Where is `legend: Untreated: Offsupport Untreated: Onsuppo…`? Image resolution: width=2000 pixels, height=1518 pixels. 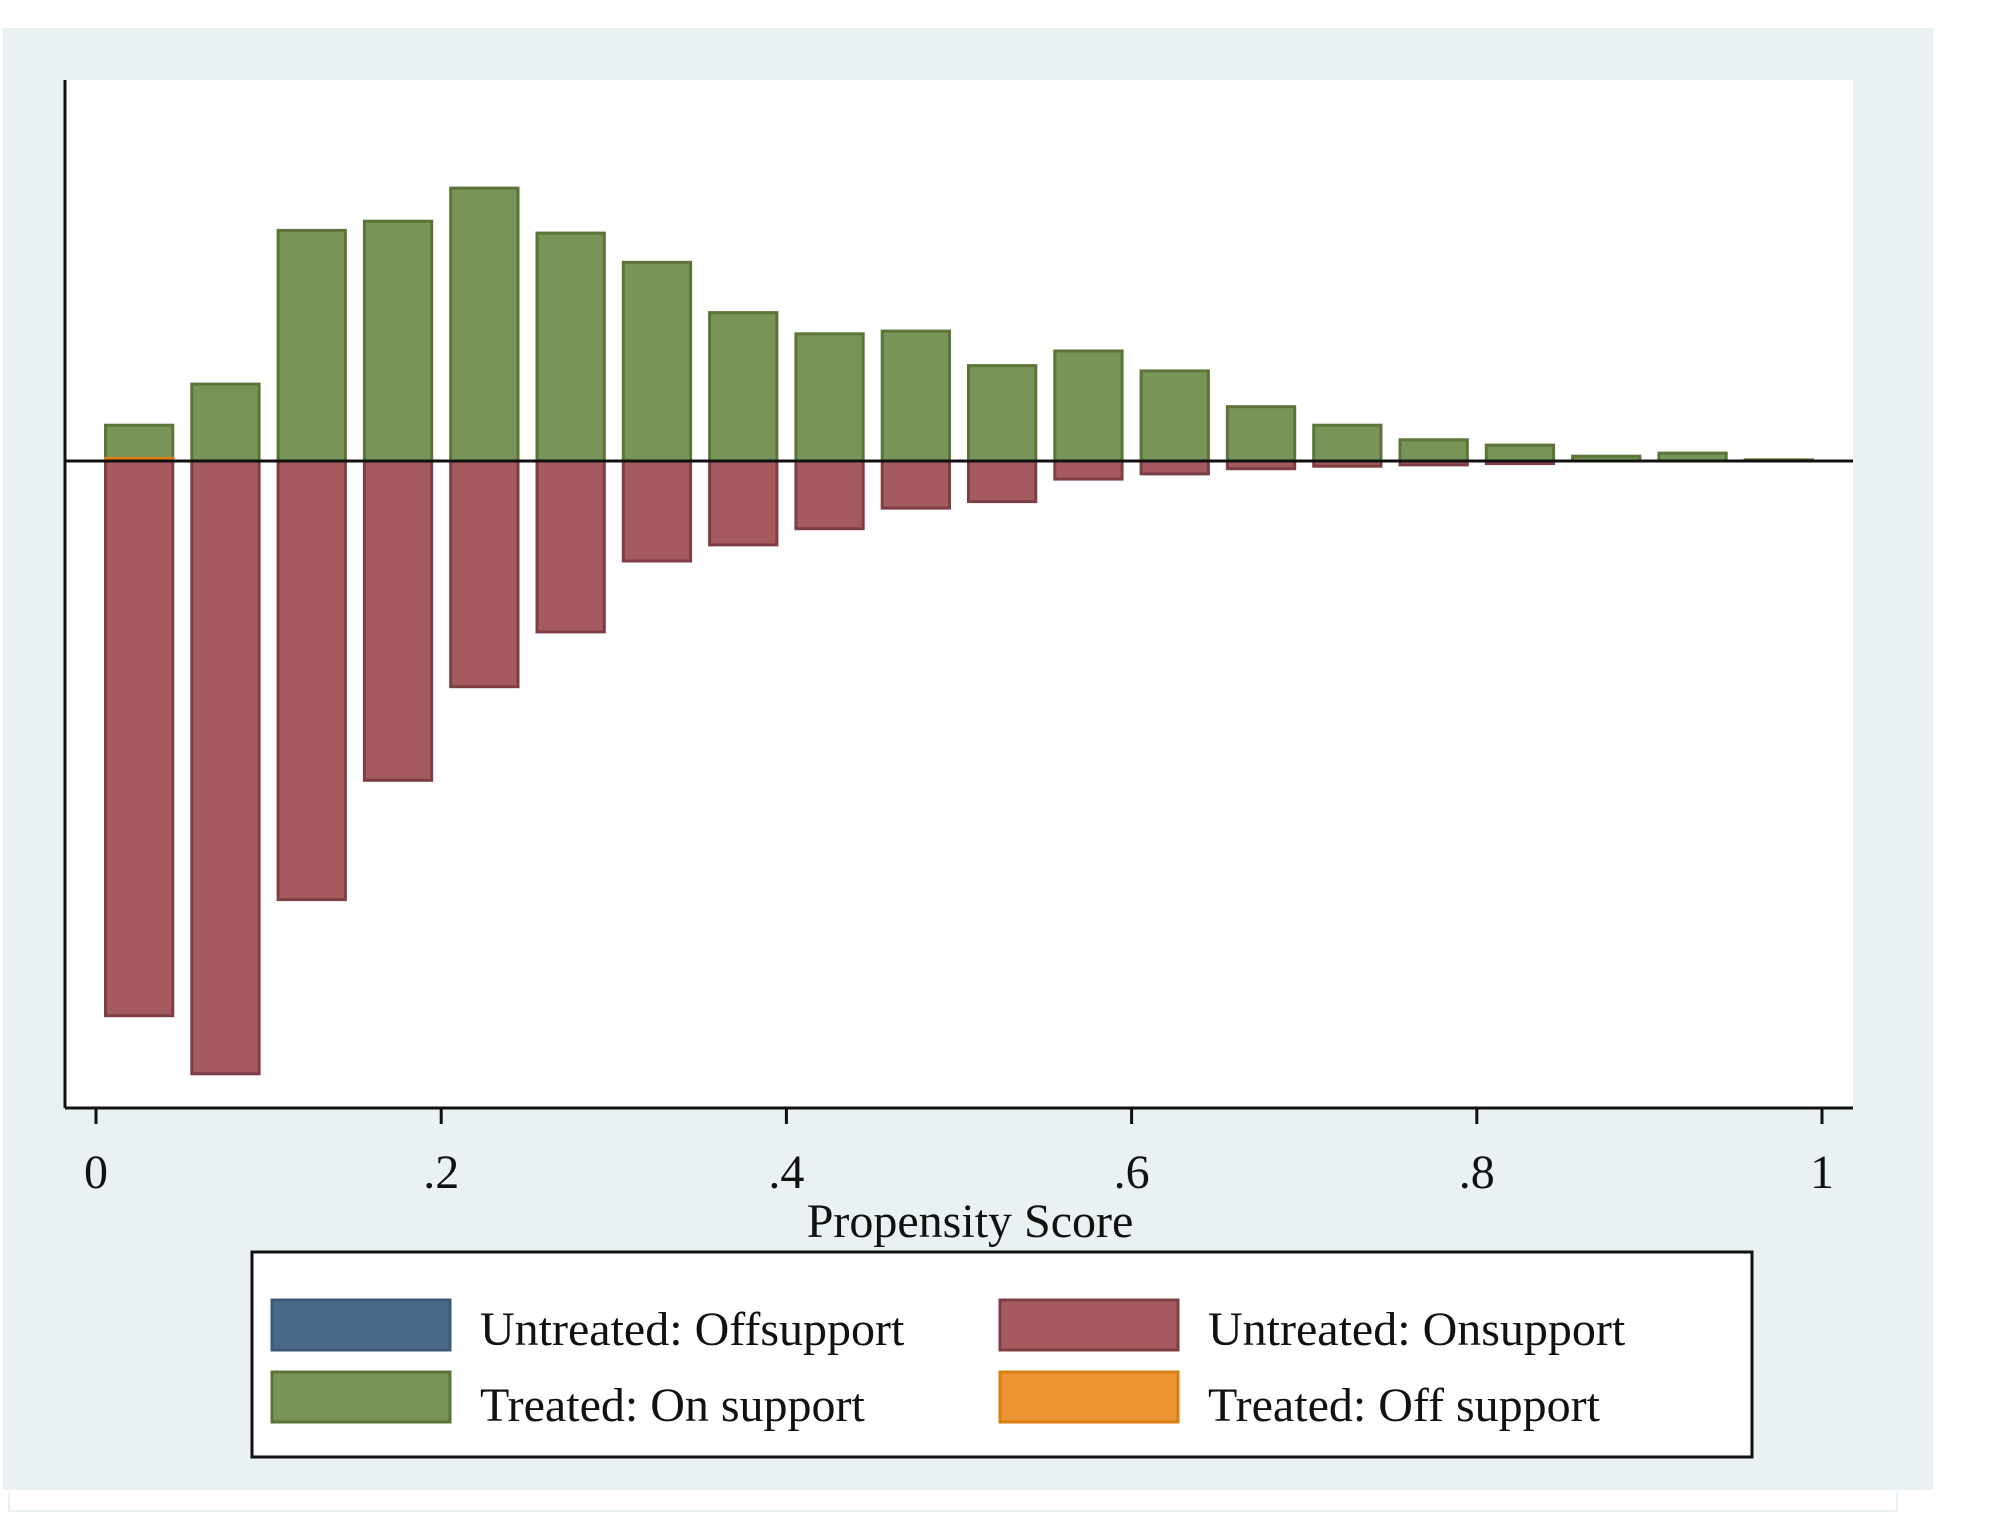 legend: Untreated: Offsupport Untreated: Onsuppo… is located at coordinates (1002, 1354).